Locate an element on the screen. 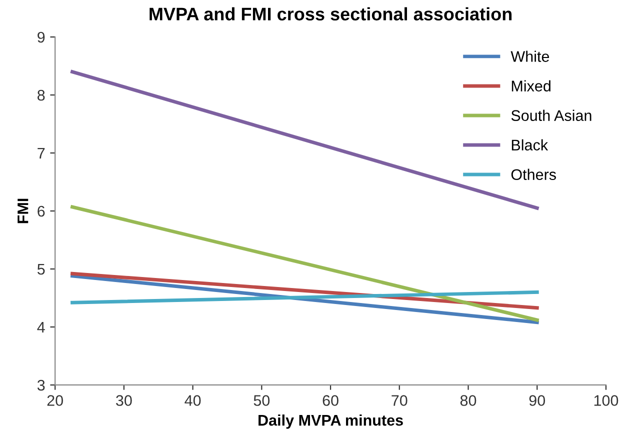 This screenshot has height=435, width=626. legend-label: White is located at coordinates (530, 56).